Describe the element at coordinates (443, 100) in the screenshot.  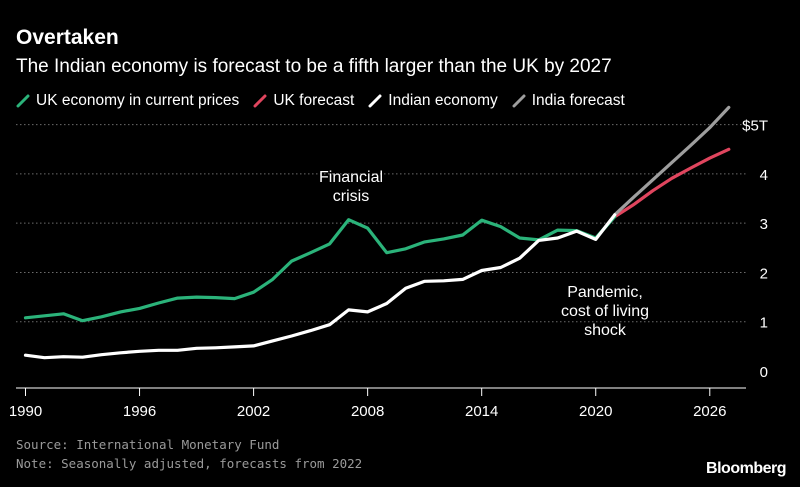
I see `legend-label-india: Indian economy` at that location.